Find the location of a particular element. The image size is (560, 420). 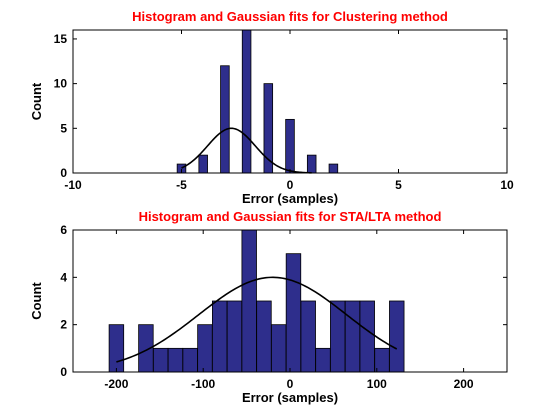

y-tick-label: 10 is located at coordinates (61, 84).